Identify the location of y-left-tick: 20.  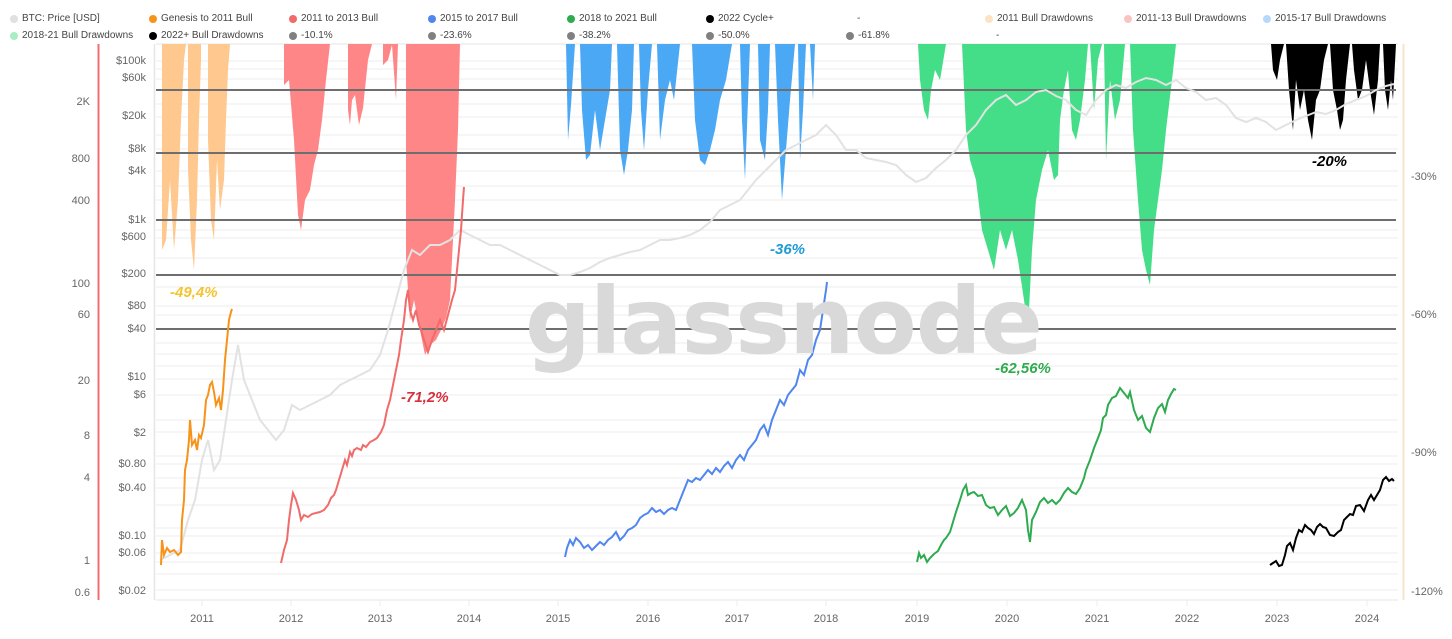
(83, 381).